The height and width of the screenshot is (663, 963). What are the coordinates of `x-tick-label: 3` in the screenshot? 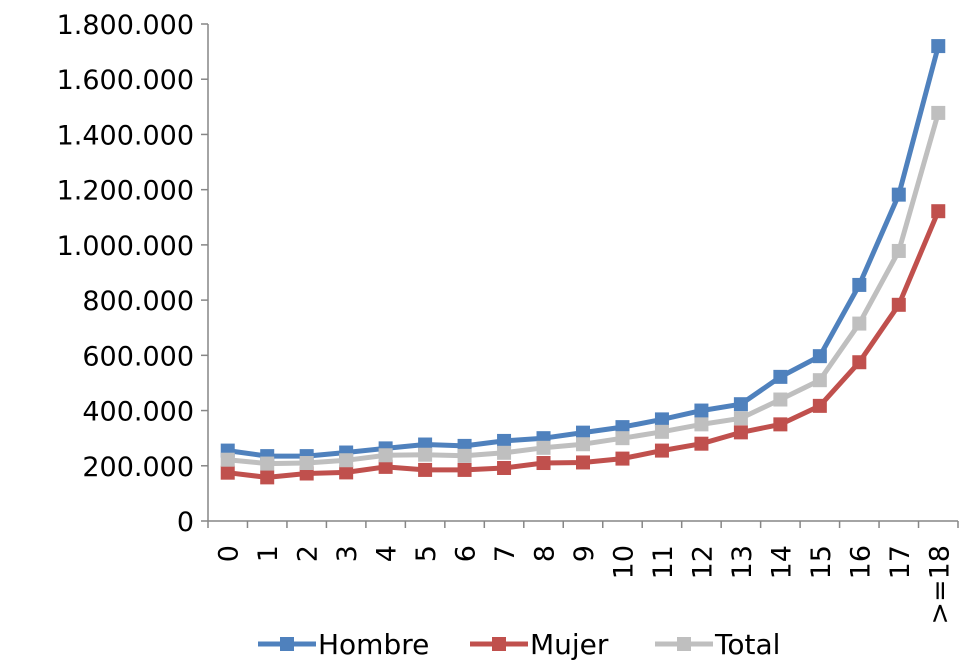 It's located at (347, 553).